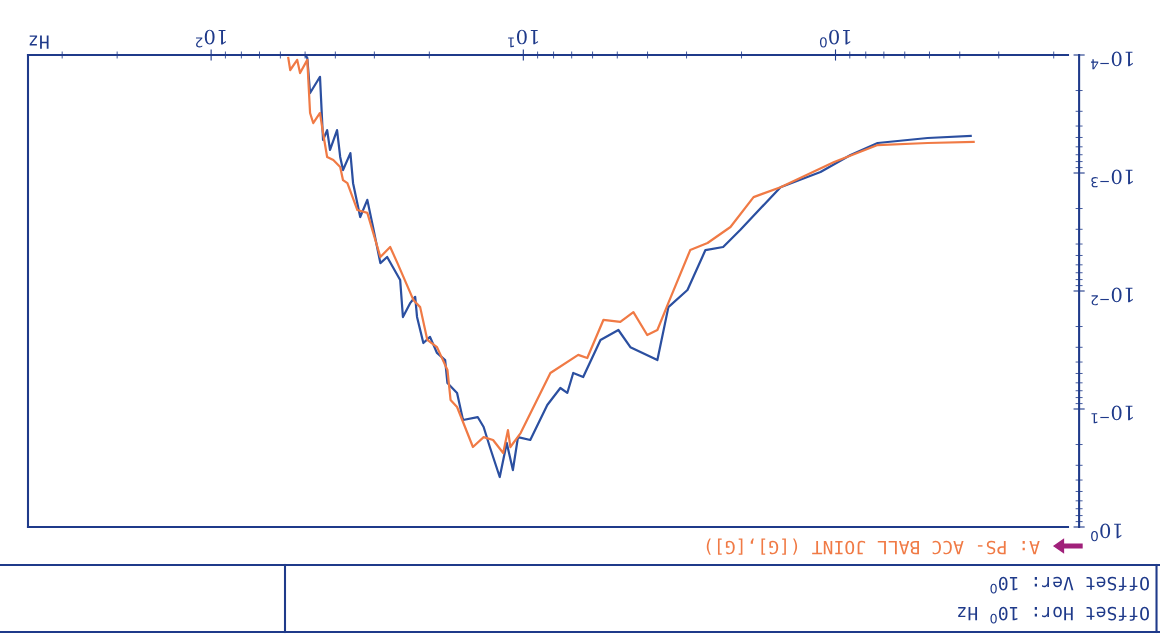  Describe the element at coordinates (523, 38) in the screenshot. I see `x-tick-label: 10$^{1}$` at that location.